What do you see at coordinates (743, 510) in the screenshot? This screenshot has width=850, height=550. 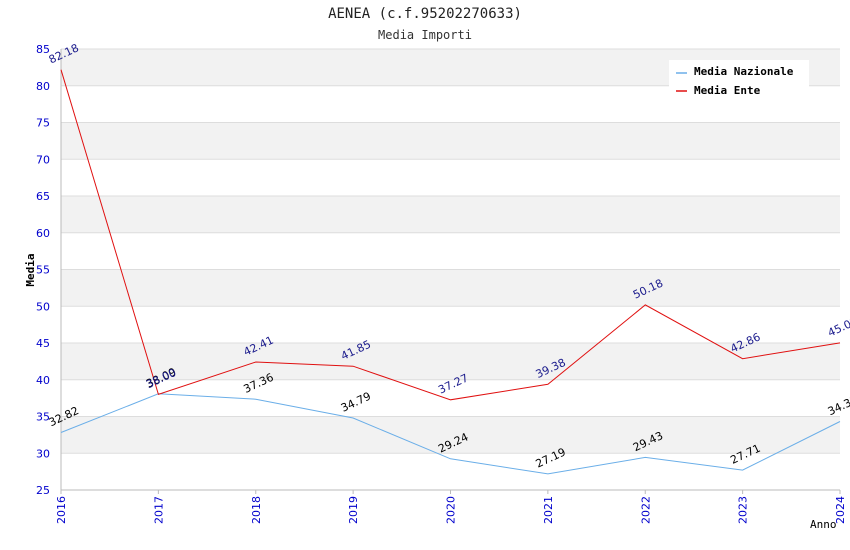 I see `x-tick-label: 2023` at bounding box center [743, 510].